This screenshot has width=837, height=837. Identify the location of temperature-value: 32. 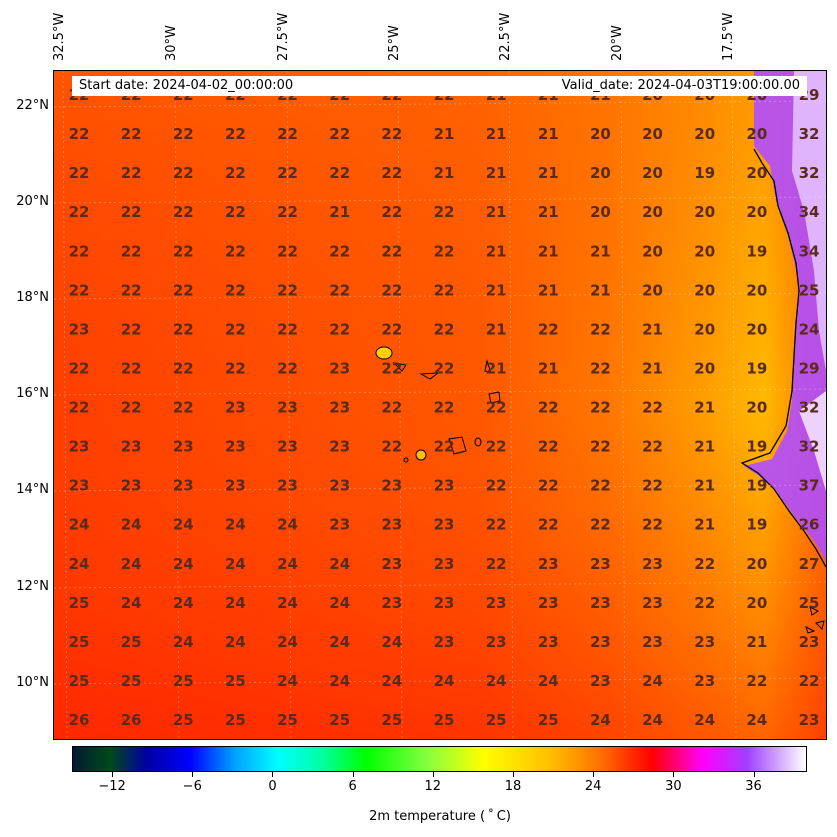
(809, 408).